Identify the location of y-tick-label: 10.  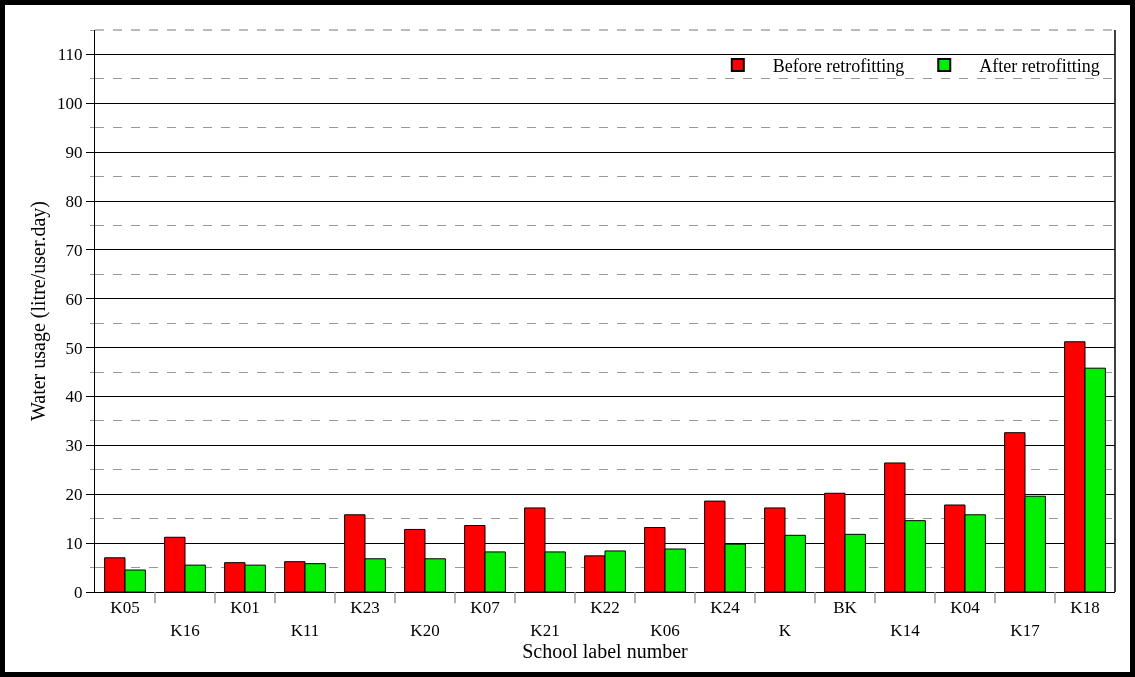
(74, 544).